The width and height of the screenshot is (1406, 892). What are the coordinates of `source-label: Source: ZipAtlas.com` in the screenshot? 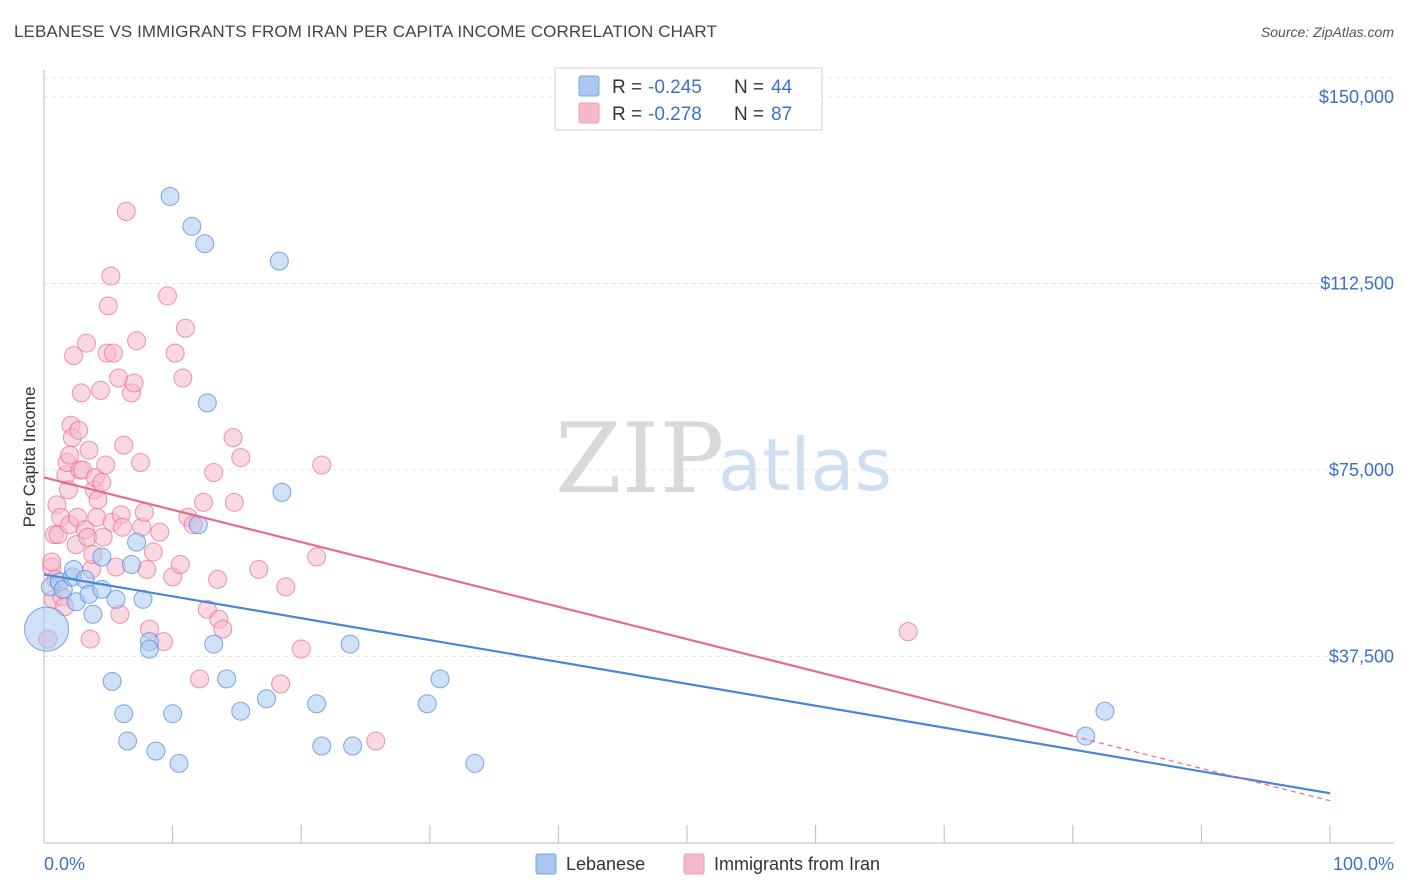 It's located at (1327, 32).